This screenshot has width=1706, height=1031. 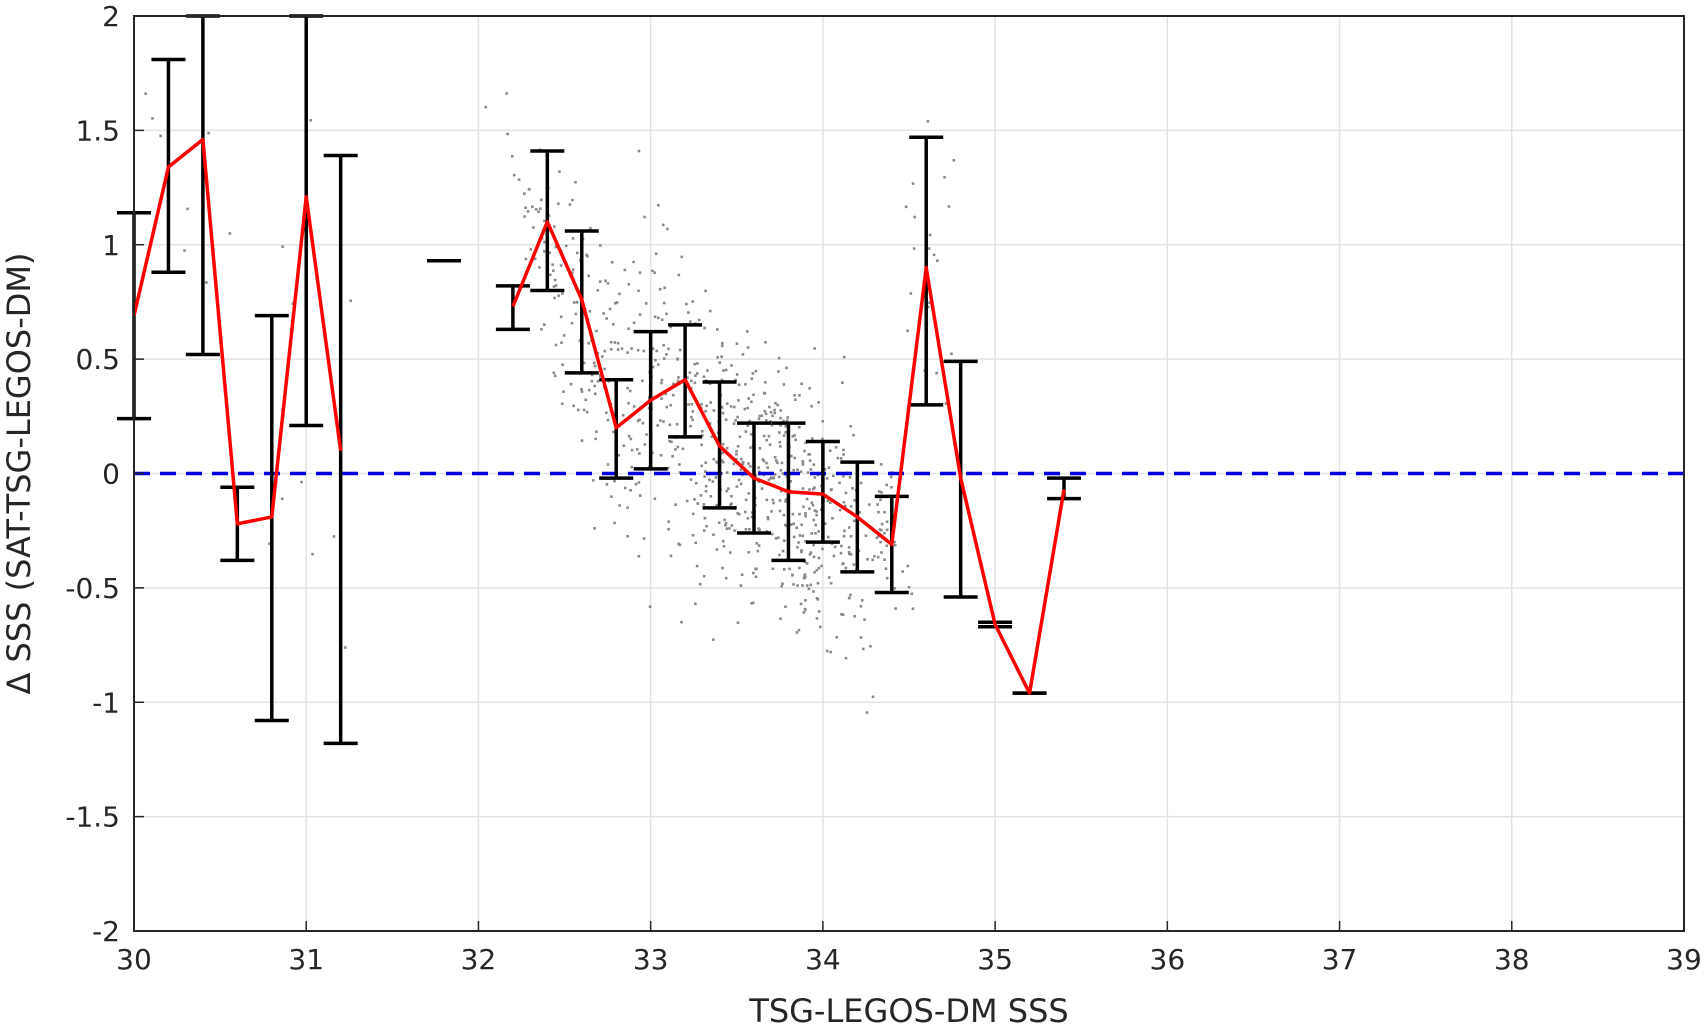 What do you see at coordinates (909, 948) in the screenshot?
I see `x-tick-labels: 30 31 32 33 34 35 36 37 38 39` at bounding box center [909, 948].